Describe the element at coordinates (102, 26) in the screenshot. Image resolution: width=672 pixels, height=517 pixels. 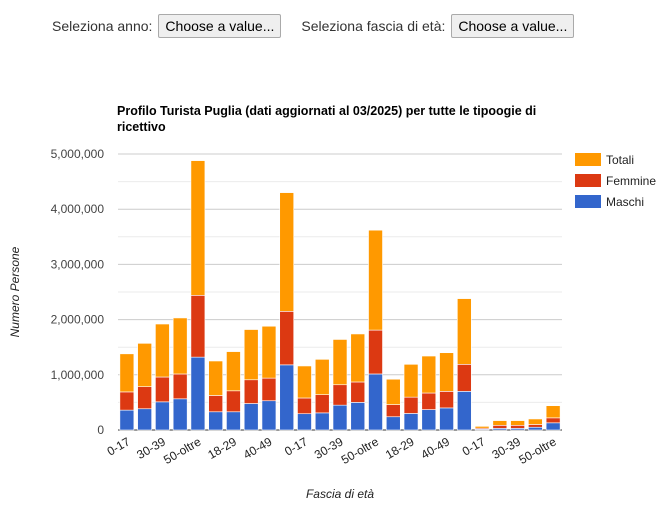
I see `year-label: Seleziona anno:` at that location.